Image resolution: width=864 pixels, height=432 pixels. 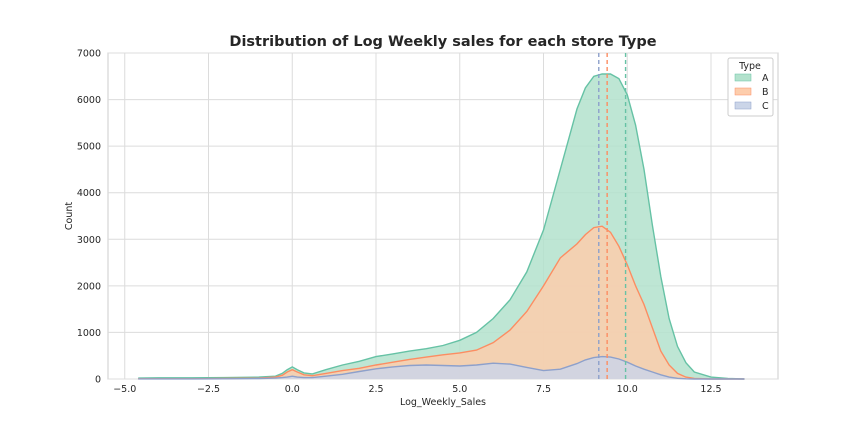 I want to click on y-tick-labels: 0 1000 2000 3000 4000 5000 6000 7000, so click(x=89, y=217).